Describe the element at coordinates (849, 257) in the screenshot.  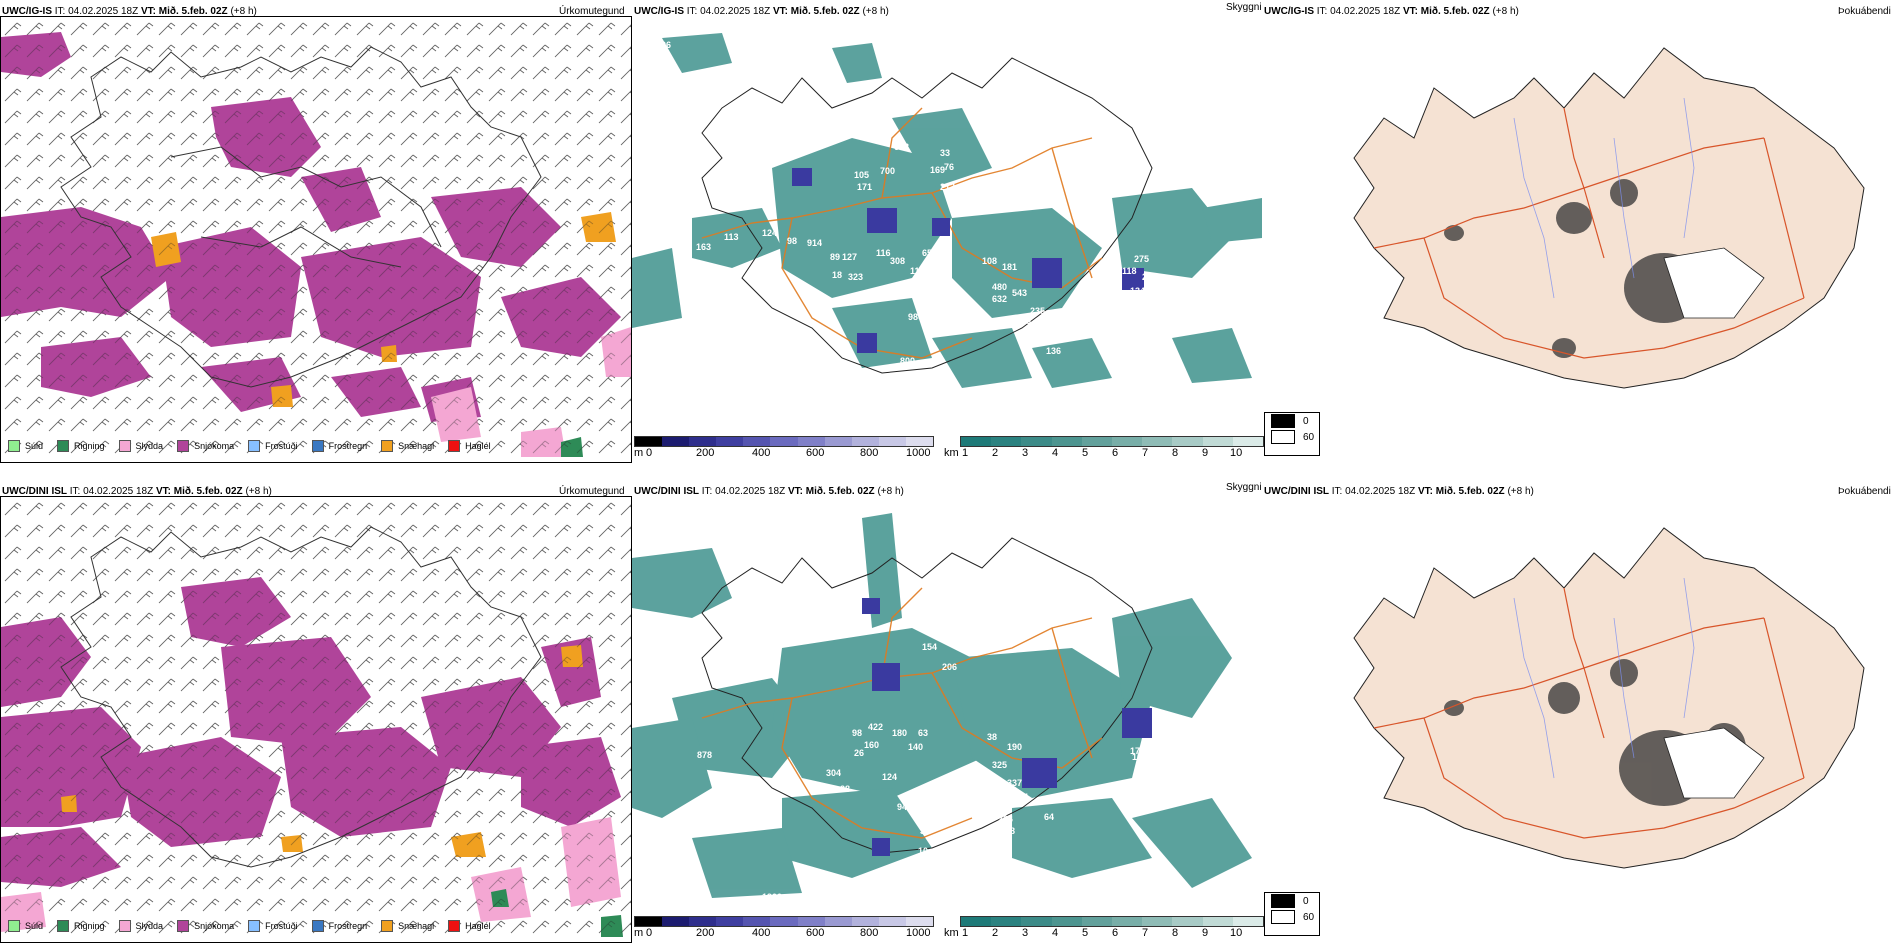
I see `visibility-value-label: 127` at that location.